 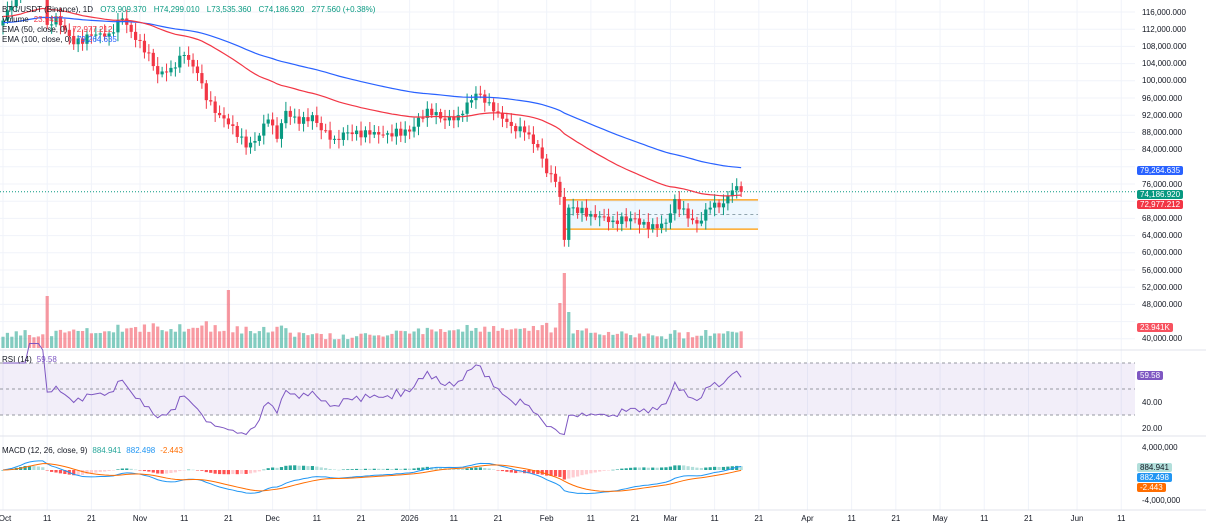 What do you see at coordinates (1160, 447) in the screenshot?
I see `macd-axis-label: 4,000,000` at bounding box center [1160, 447].